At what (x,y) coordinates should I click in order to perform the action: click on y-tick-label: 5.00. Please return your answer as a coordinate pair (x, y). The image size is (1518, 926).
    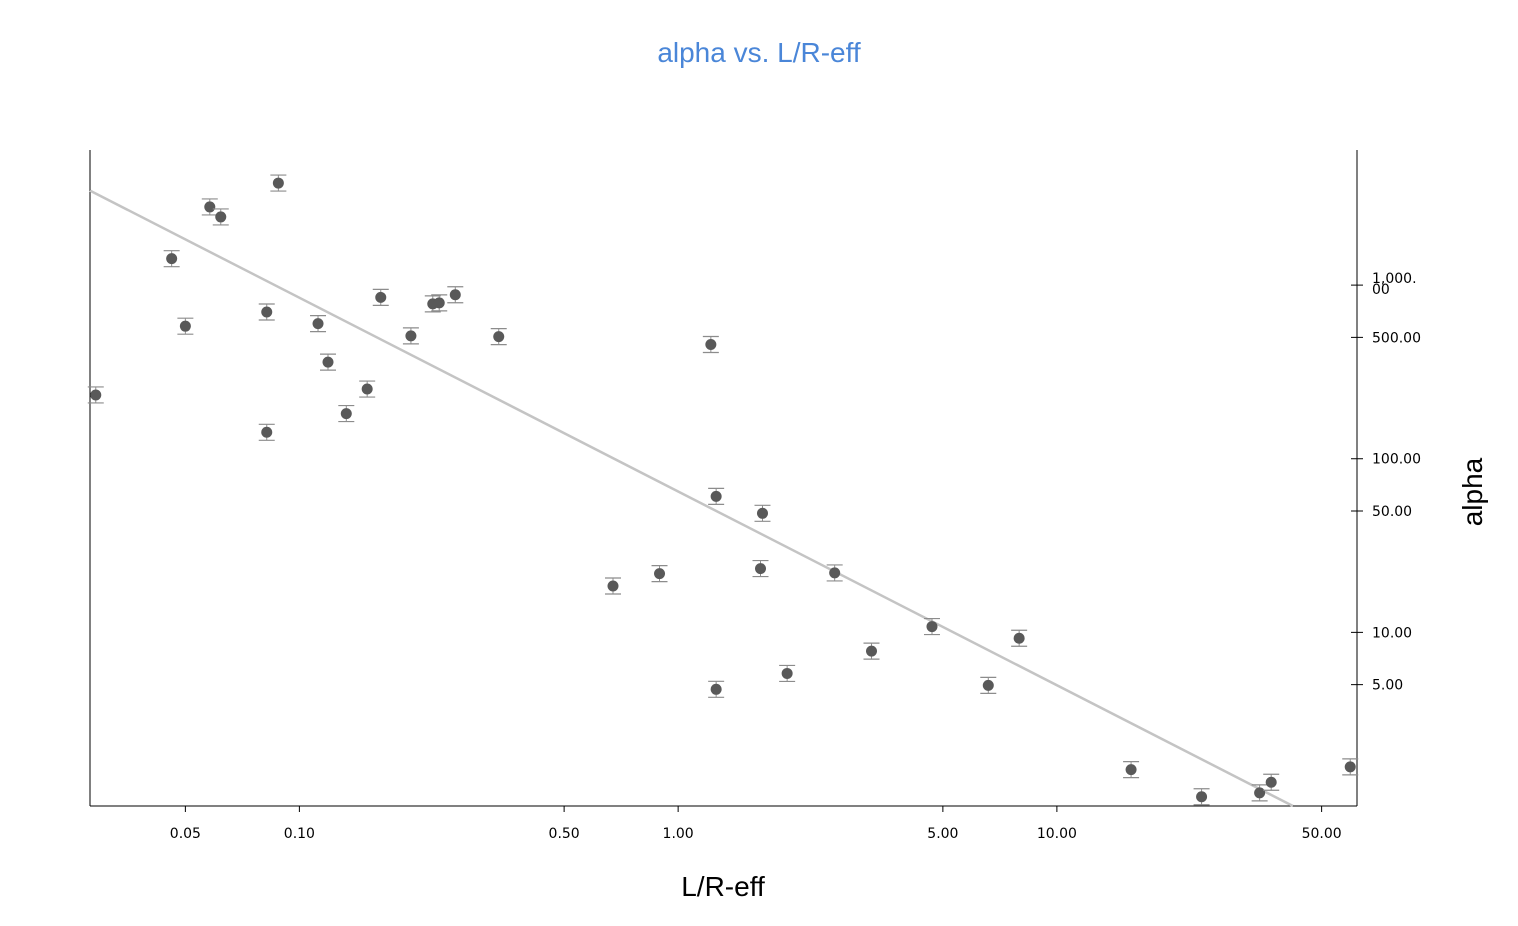
    Looking at the image, I should click on (1387, 686).